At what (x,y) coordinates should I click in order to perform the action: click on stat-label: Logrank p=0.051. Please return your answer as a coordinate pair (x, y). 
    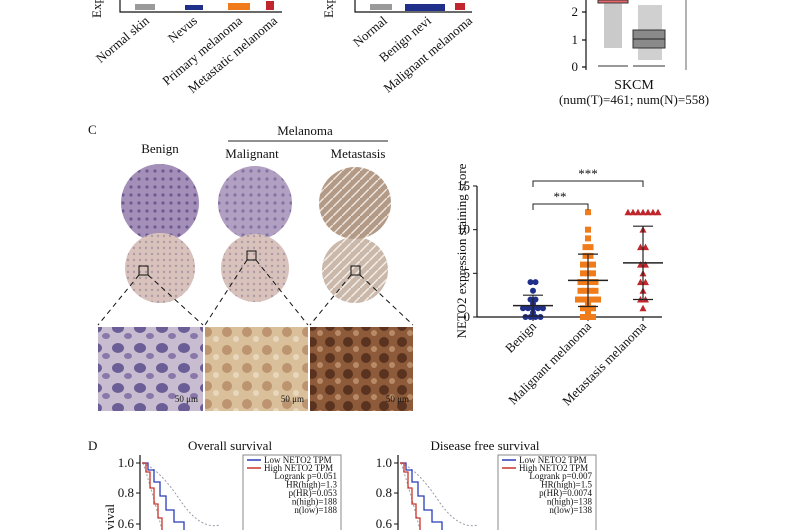
    Looking at the image, I should click on (305, 476).